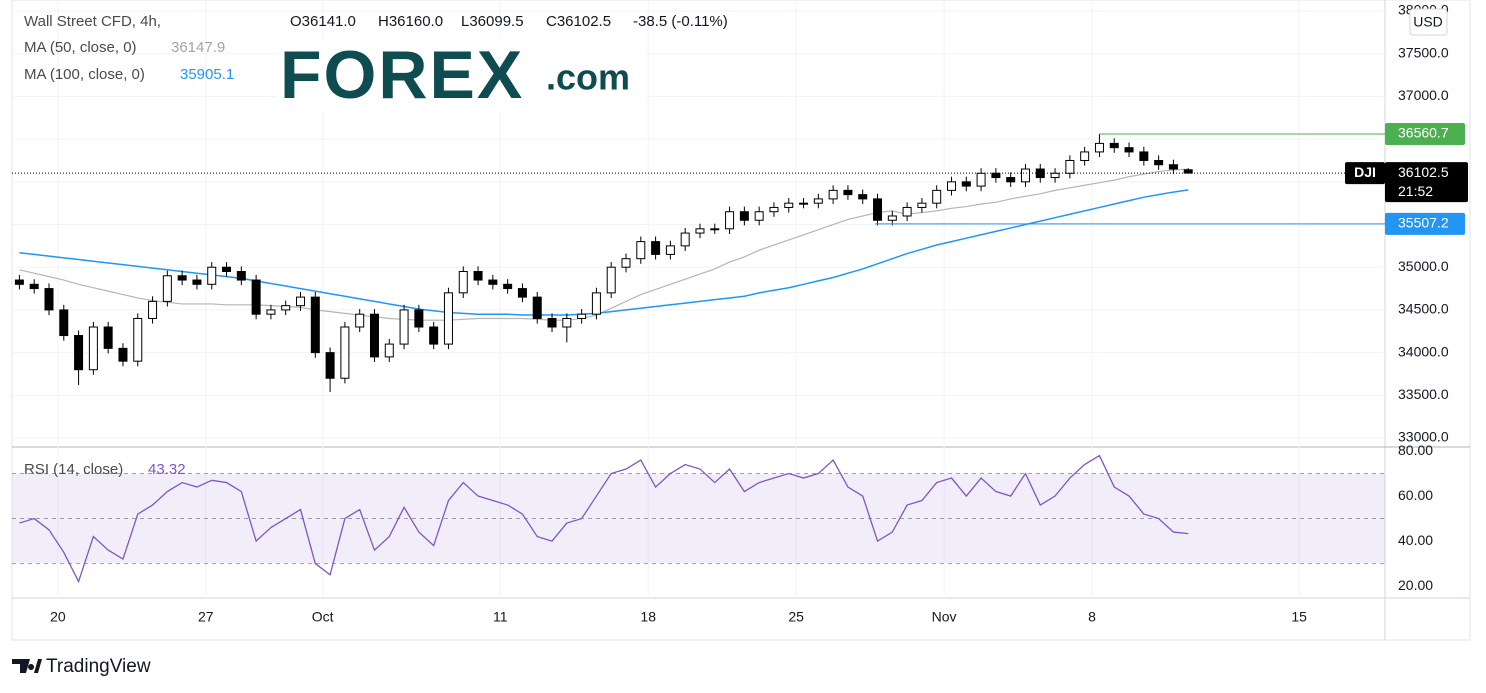 The width and height of the screenshot is (1486, 693). What do you see at coordinates (1426, 182) in the screenshot?
I see `last-price-tag` at bounding box center [1426, 182].